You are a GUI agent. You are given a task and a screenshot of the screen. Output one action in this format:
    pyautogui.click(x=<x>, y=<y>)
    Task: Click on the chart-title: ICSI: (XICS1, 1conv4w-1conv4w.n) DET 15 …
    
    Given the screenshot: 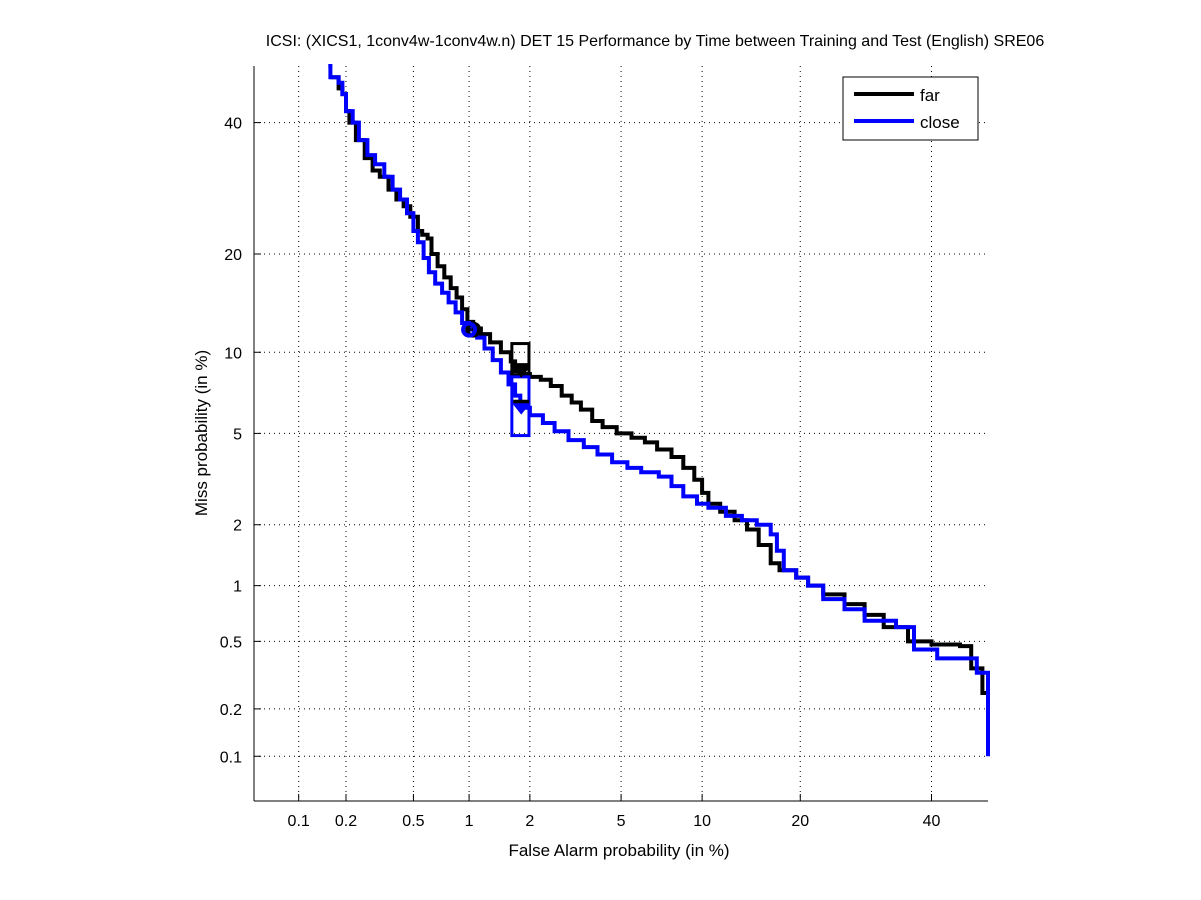 What is the action you would take?
    pyautogui.click(x=655, y=41)
    